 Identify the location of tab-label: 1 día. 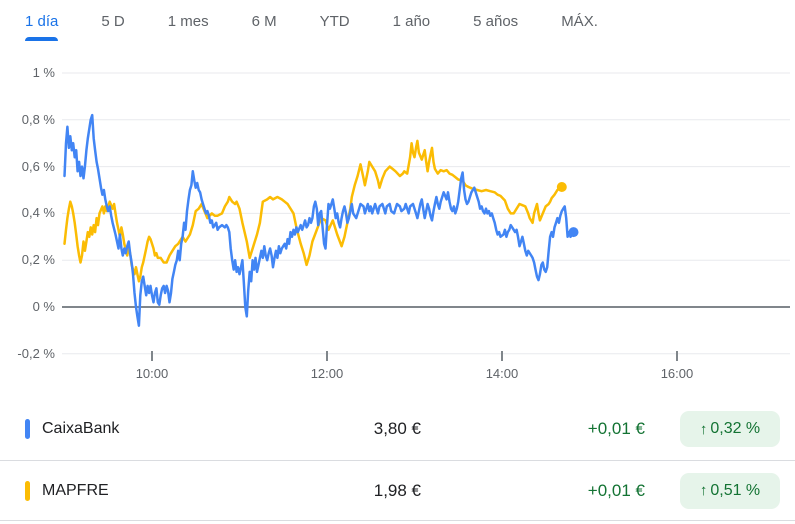
(42, 21).